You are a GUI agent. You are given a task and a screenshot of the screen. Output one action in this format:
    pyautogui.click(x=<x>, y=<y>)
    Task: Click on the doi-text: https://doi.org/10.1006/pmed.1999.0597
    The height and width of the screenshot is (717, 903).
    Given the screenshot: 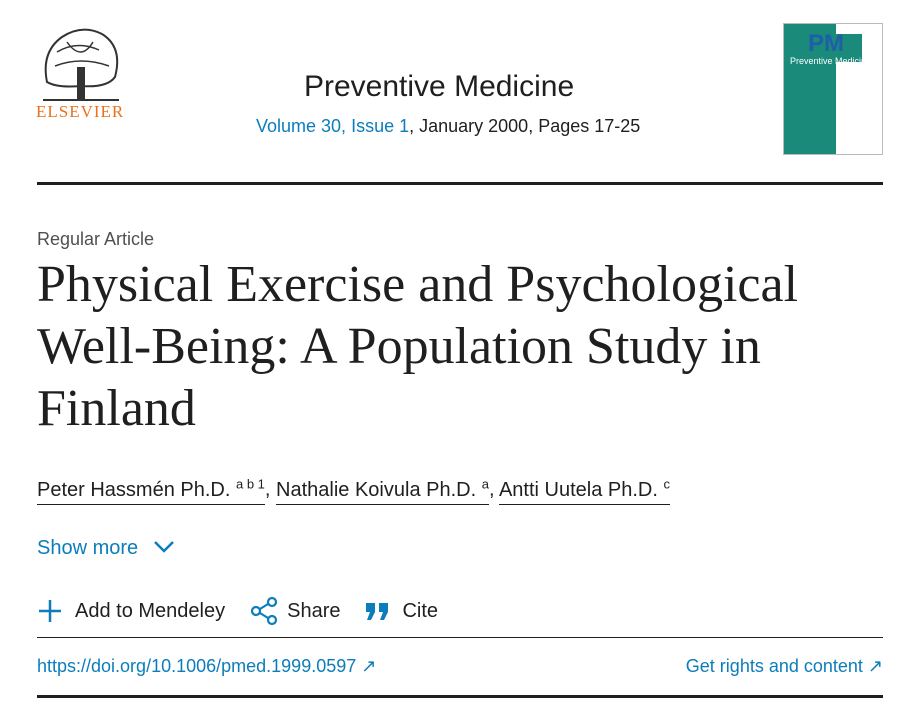 What is the action you would take?
    pyautogui.click(x=197, y=666)
    